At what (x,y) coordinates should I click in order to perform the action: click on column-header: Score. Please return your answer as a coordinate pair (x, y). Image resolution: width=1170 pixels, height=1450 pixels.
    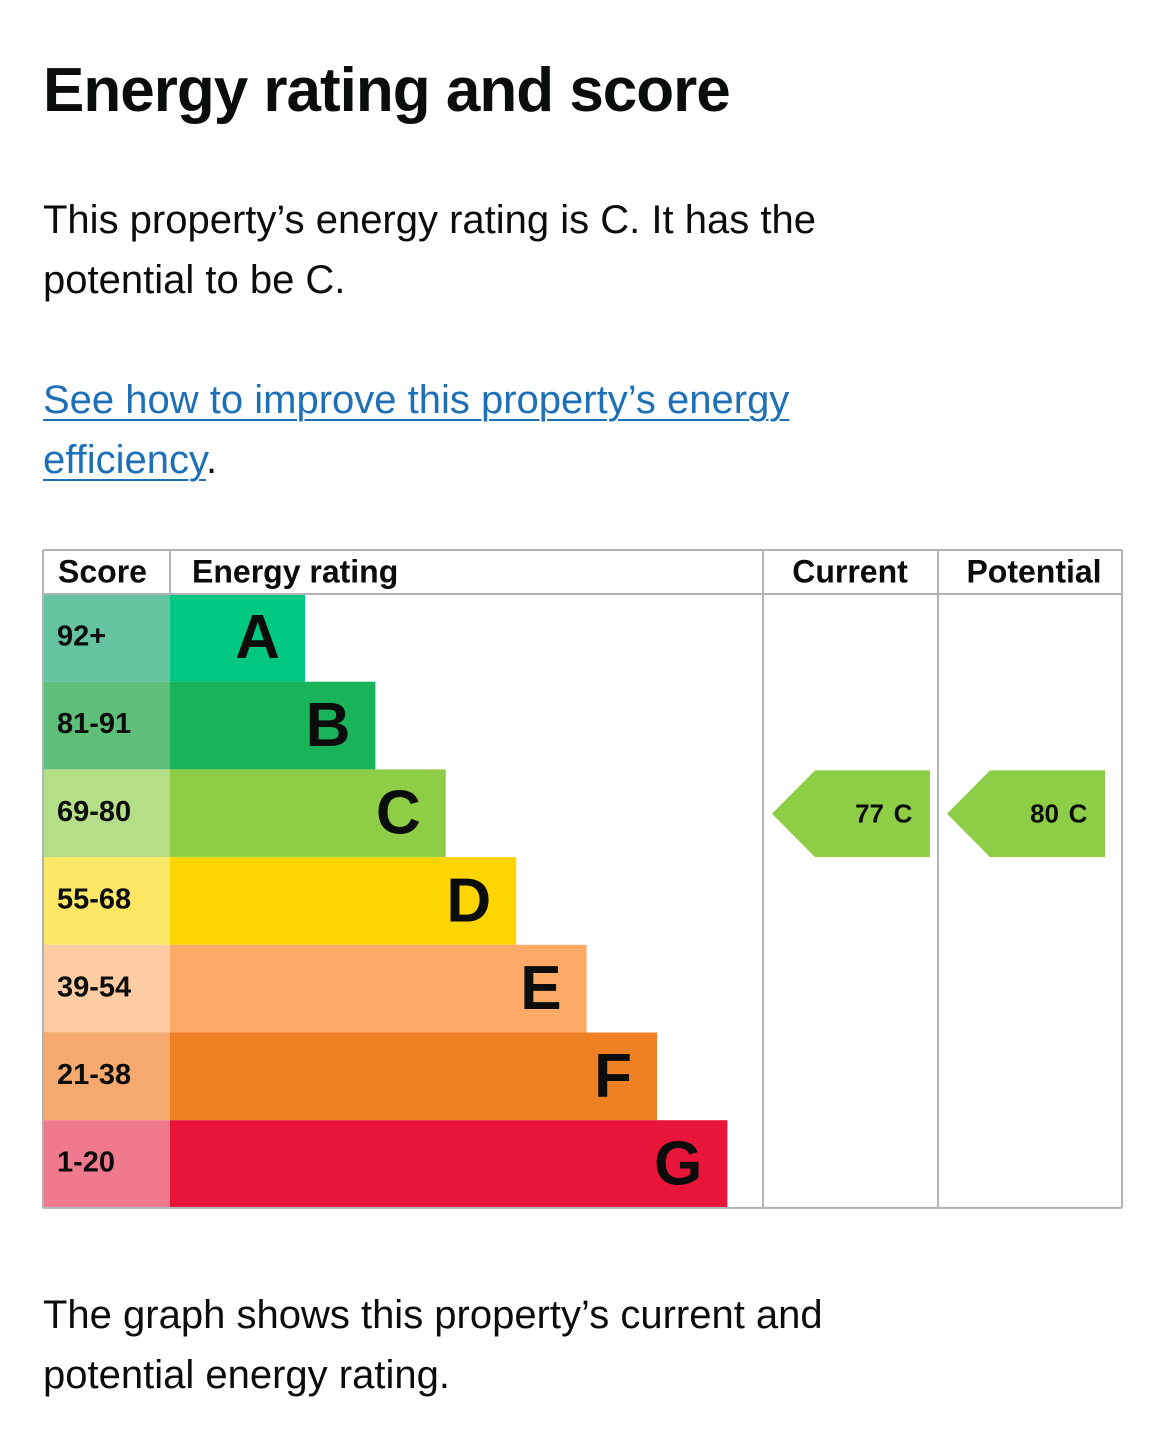
    Looking at the image, I should click on (102, 571).